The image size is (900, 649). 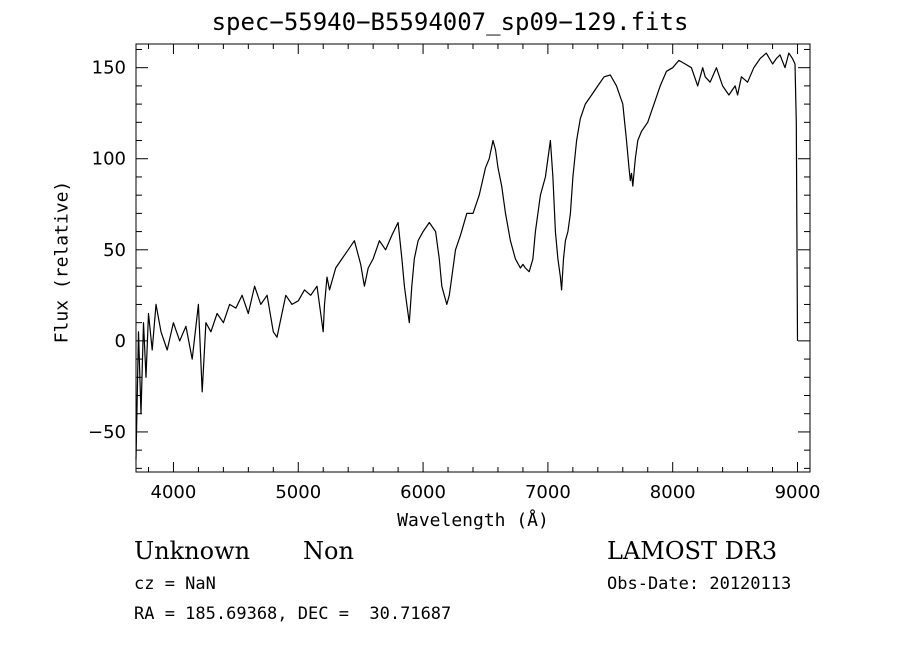 I want to click on x-tick-label: 9000, so click(x=798, y=492).